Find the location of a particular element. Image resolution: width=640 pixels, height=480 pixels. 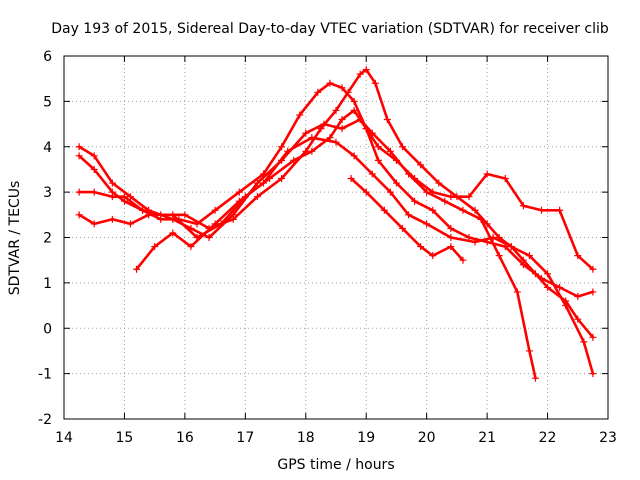

x-tick-label: 23 is located at coordinates (608, 438).